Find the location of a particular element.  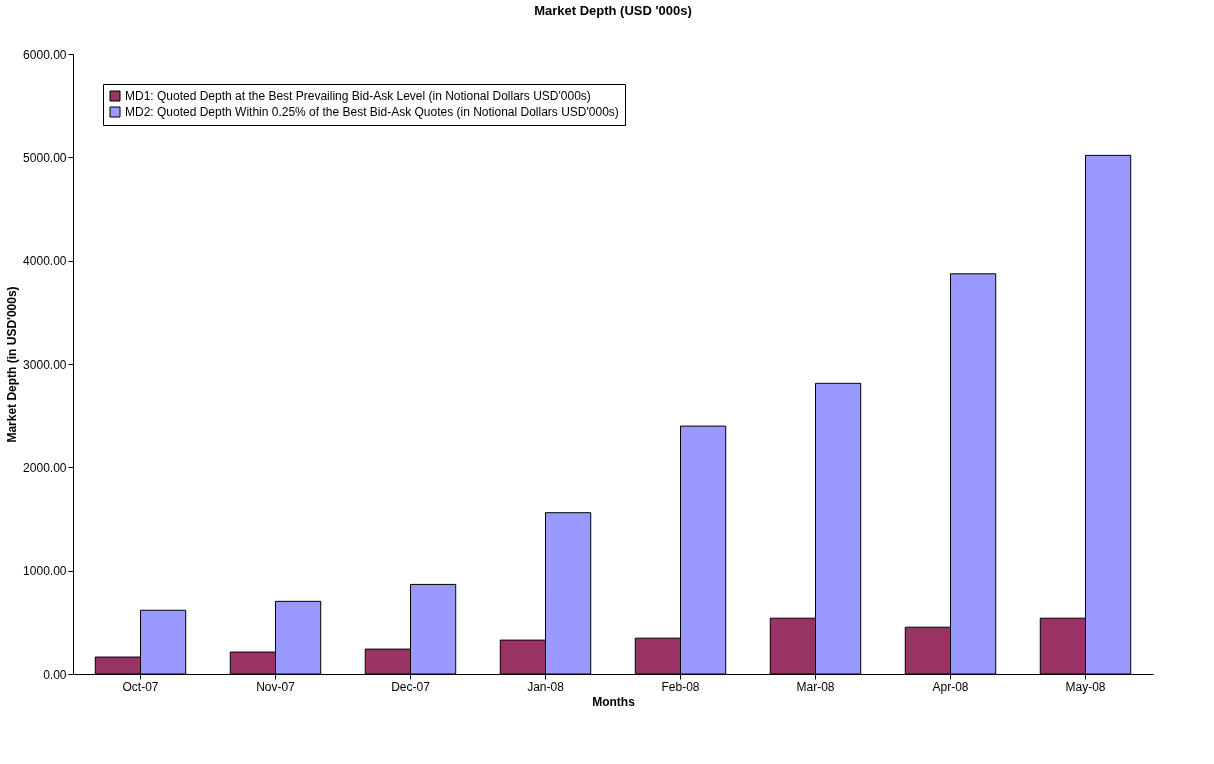

x-tick-label: Feb-08 is located at coordinates (680, 686).